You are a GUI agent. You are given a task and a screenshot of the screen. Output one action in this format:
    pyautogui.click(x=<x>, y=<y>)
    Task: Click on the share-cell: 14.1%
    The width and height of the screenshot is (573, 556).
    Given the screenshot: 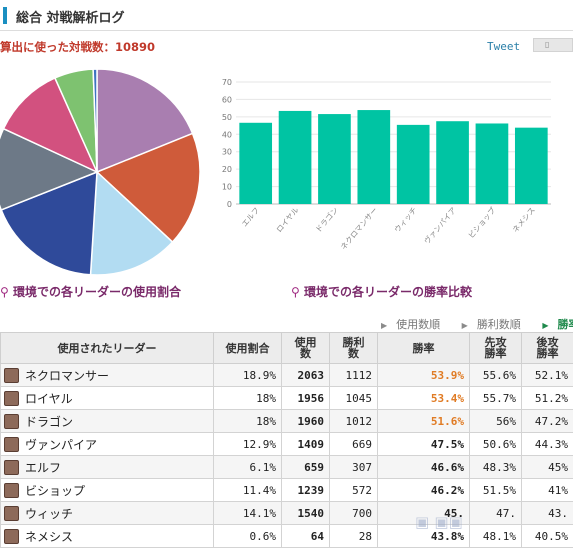 What is the action you would take?
    pyautogui.click(x=247, y=513)
    